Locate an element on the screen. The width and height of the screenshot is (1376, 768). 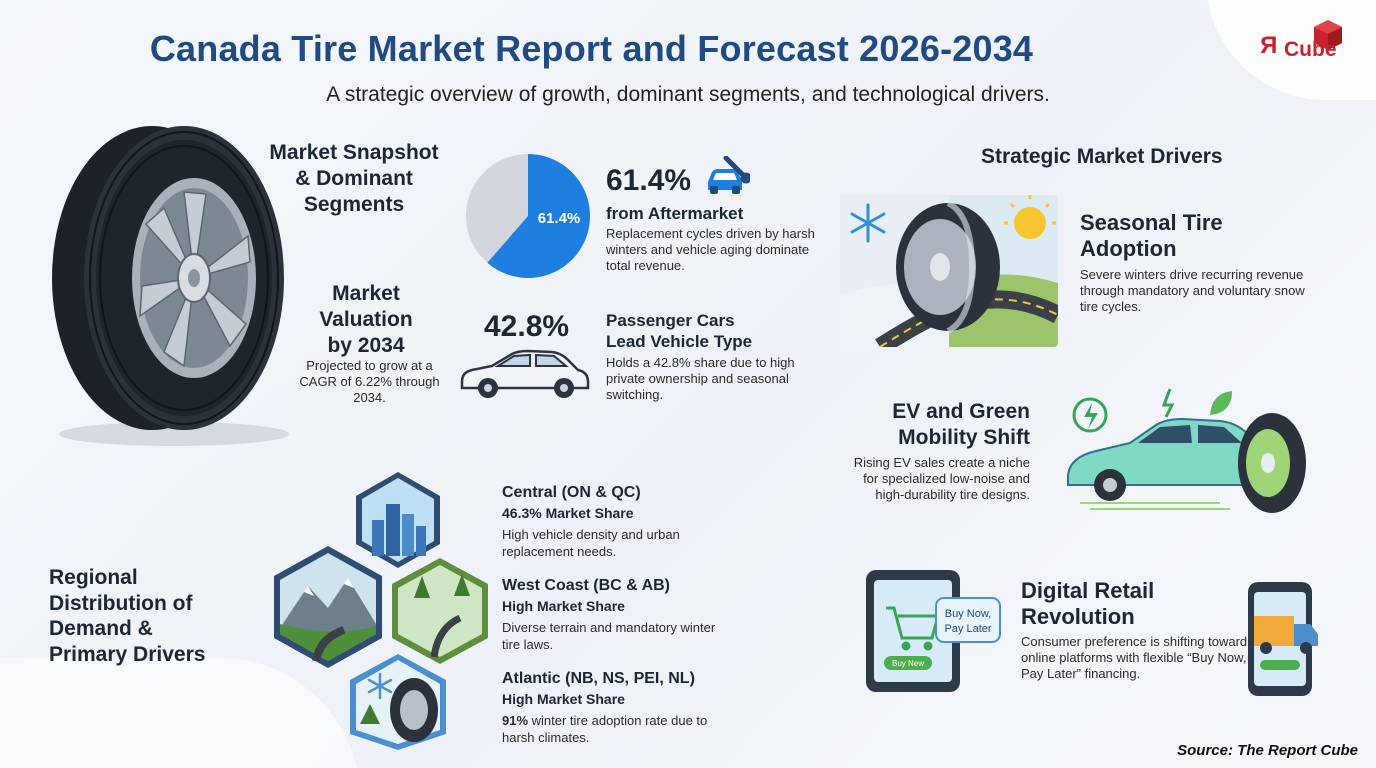
aftermarket-value: 61.4% is located at coordinates (649, 180).